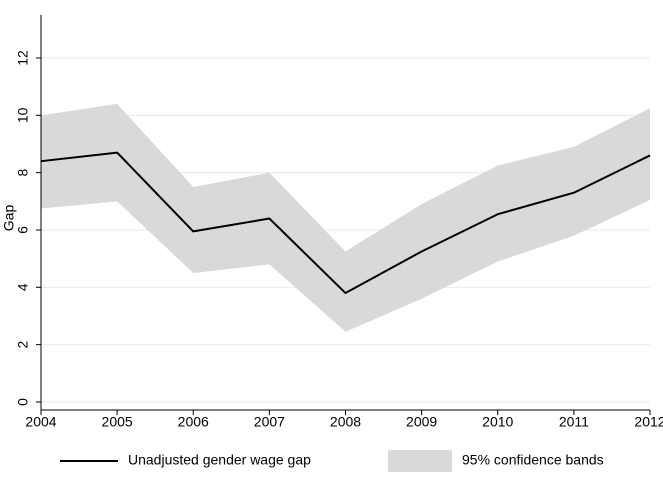 This screenshot has width=663, height=497. What do you see at coordinates (269, 422) in the screenshot?
I see `x-tick-label: 2007` at bounding box center [269, 422].